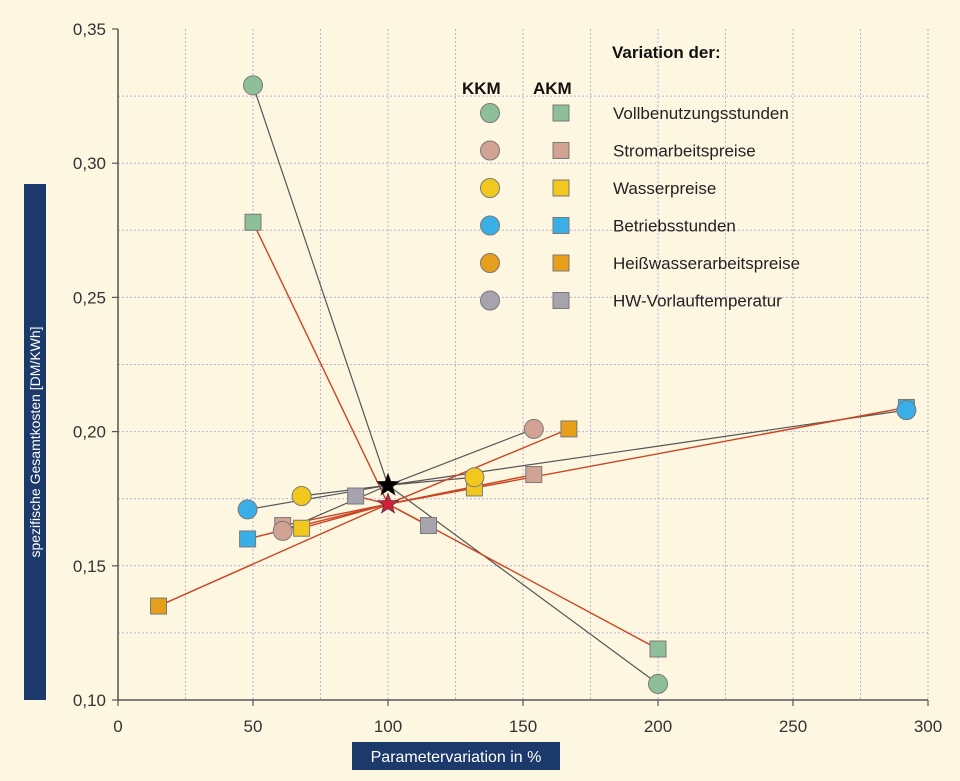 The height and width of the screenshot is (781, 960). What do you see at coordinates (481, 88) in the screenshot?
I see `legend-header-kkm: KKM` at bounding box center [481, 88].